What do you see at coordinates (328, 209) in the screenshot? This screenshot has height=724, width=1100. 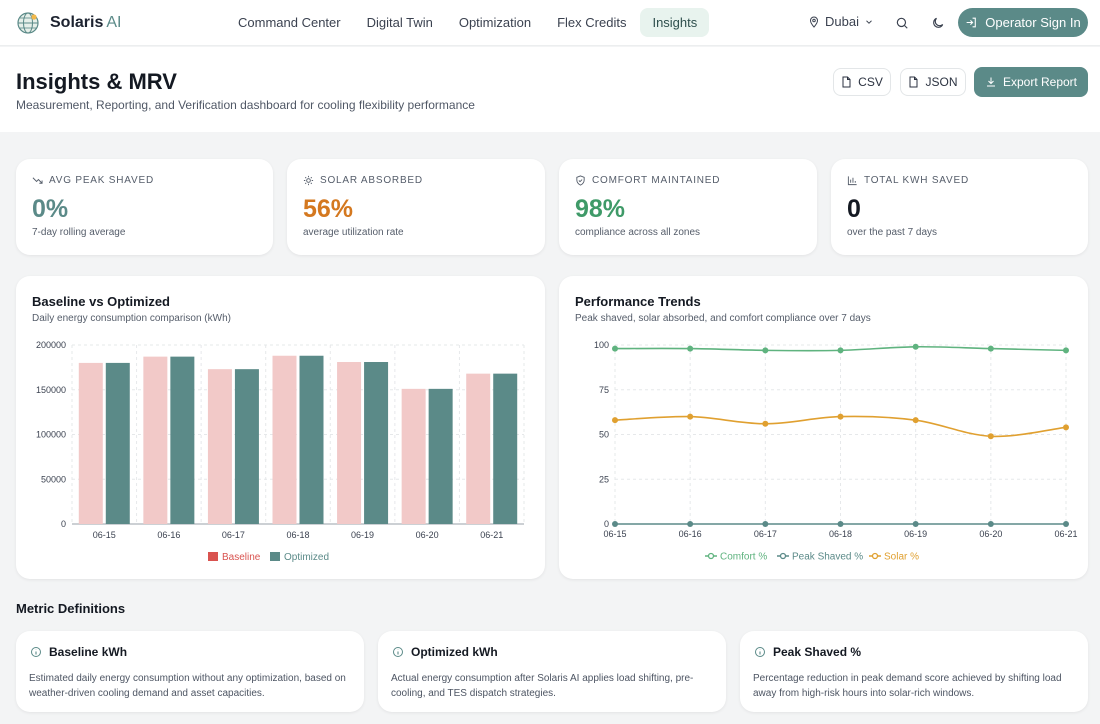 I see `stat-value: 56%` at bounding box center [328, 209].